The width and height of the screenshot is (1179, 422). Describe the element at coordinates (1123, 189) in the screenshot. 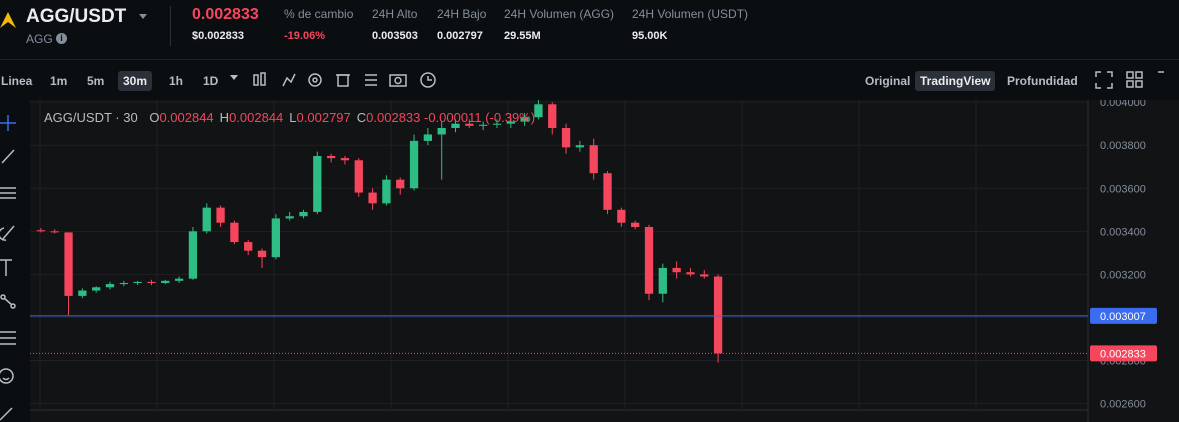

I see `y-tick-label: 0.003600` at that location.